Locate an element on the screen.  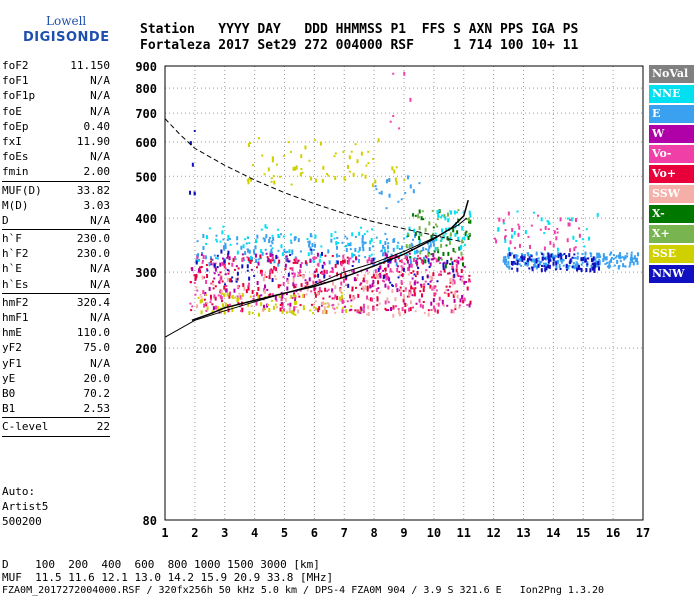
legend-item: NNE is located at coordinates (671, 94).